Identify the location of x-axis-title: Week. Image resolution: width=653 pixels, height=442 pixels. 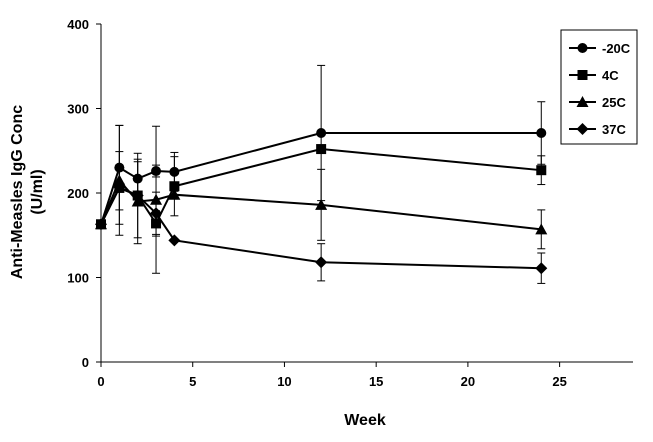
(365, 420).